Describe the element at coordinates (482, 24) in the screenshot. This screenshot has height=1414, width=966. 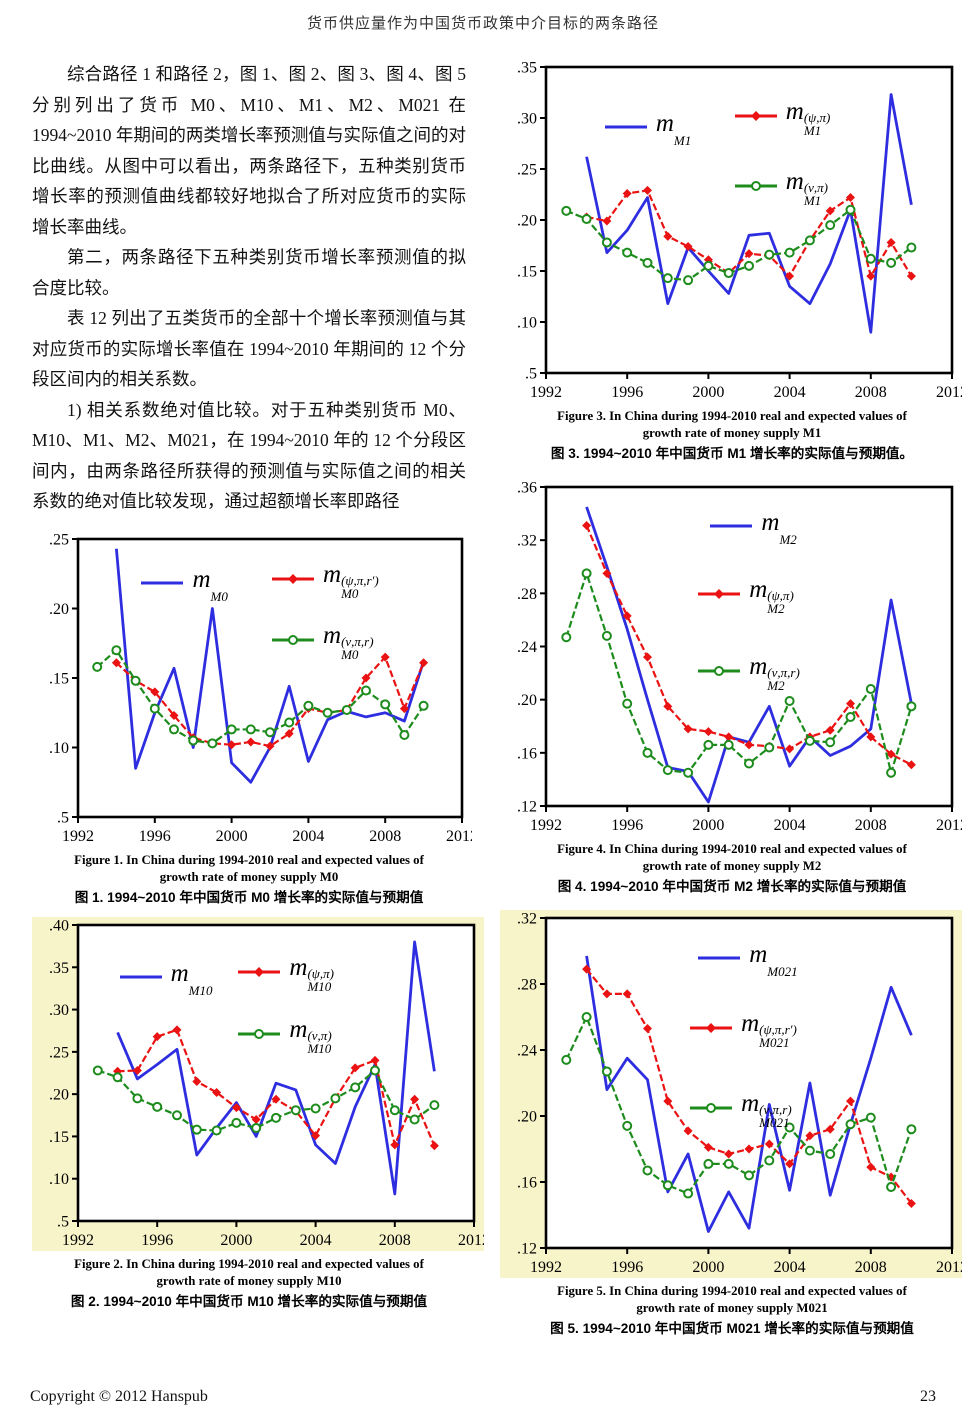
I see `page-title: 货币供应量作为中国货币政策中介目标的两条路径` at that location.